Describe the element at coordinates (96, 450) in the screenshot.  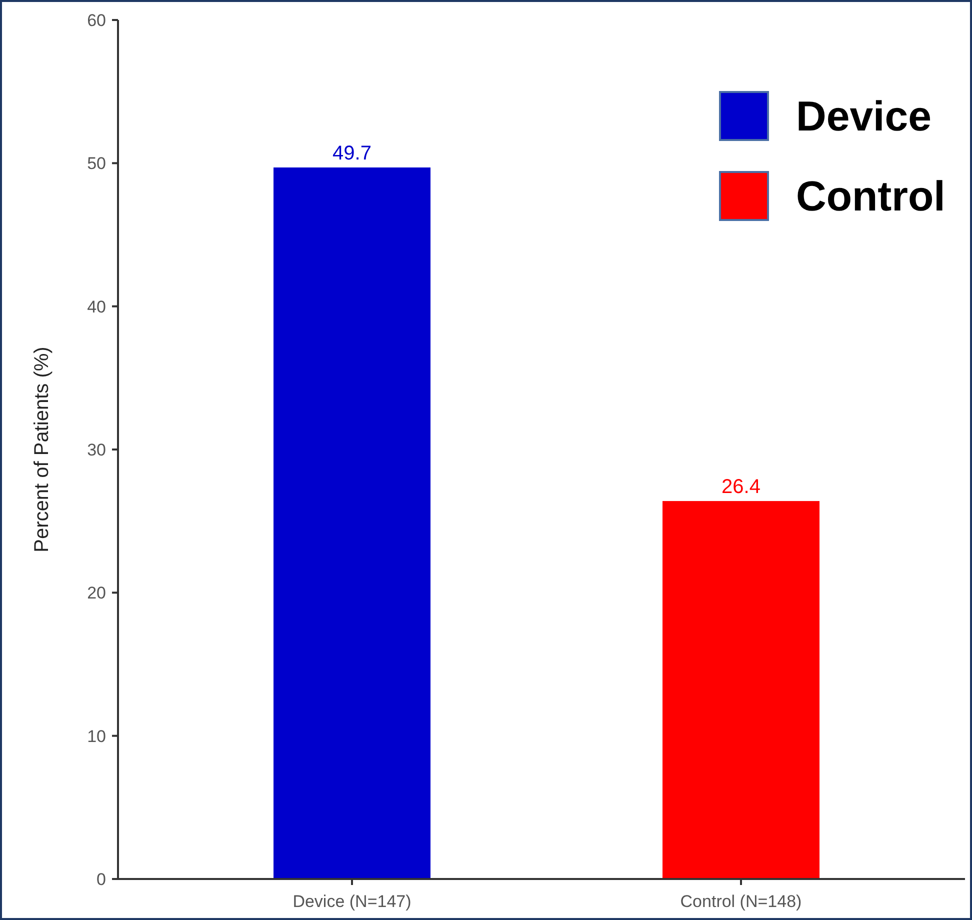
I see `y-tick-label: 30` at that location.